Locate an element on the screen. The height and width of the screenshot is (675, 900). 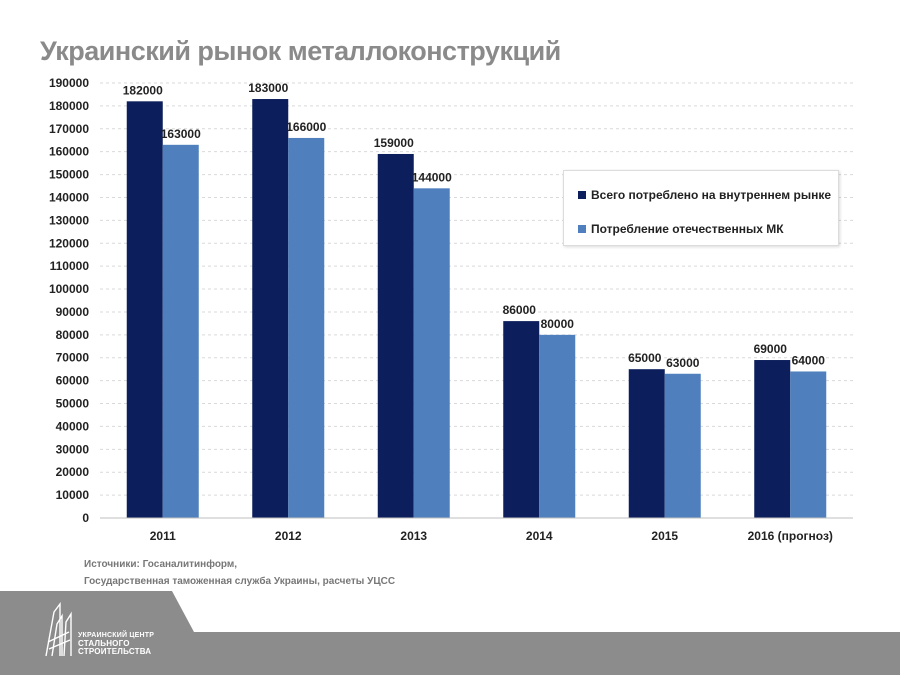
steel-structure-logo-icon is located at coordinates (58, 629).